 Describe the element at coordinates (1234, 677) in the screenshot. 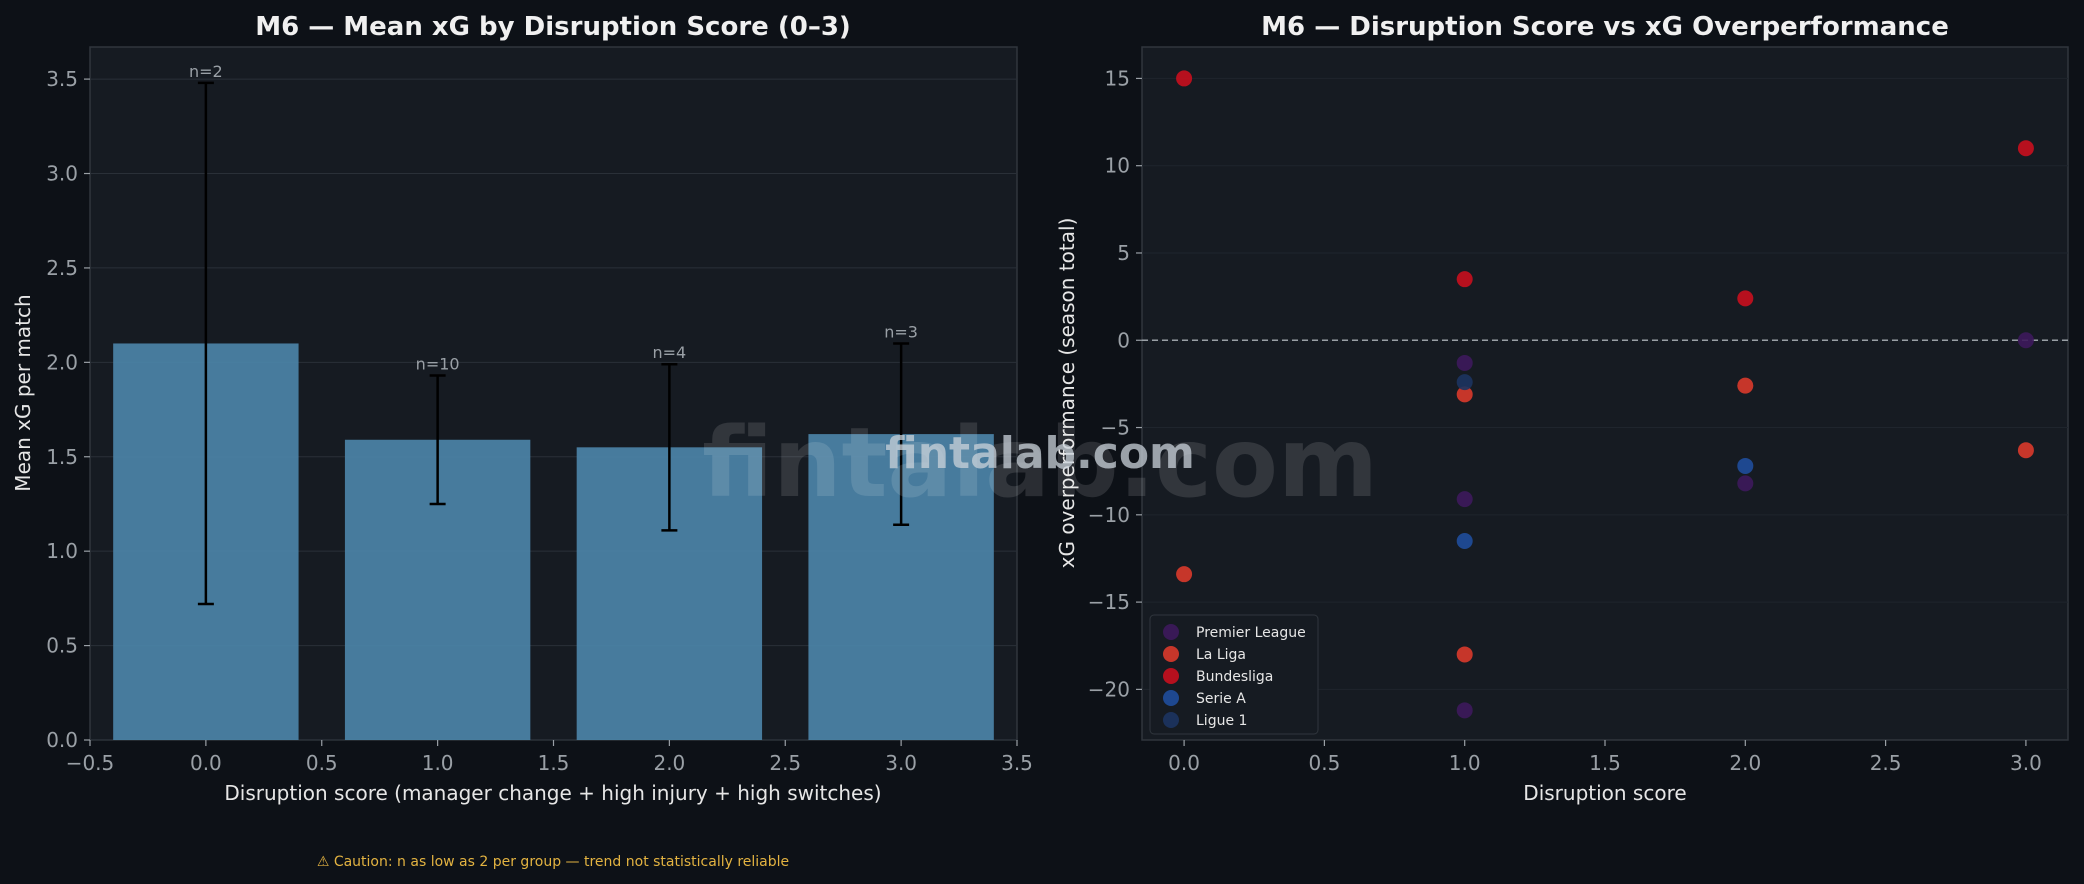

I see `legend-label: Bundesliga` at that location.